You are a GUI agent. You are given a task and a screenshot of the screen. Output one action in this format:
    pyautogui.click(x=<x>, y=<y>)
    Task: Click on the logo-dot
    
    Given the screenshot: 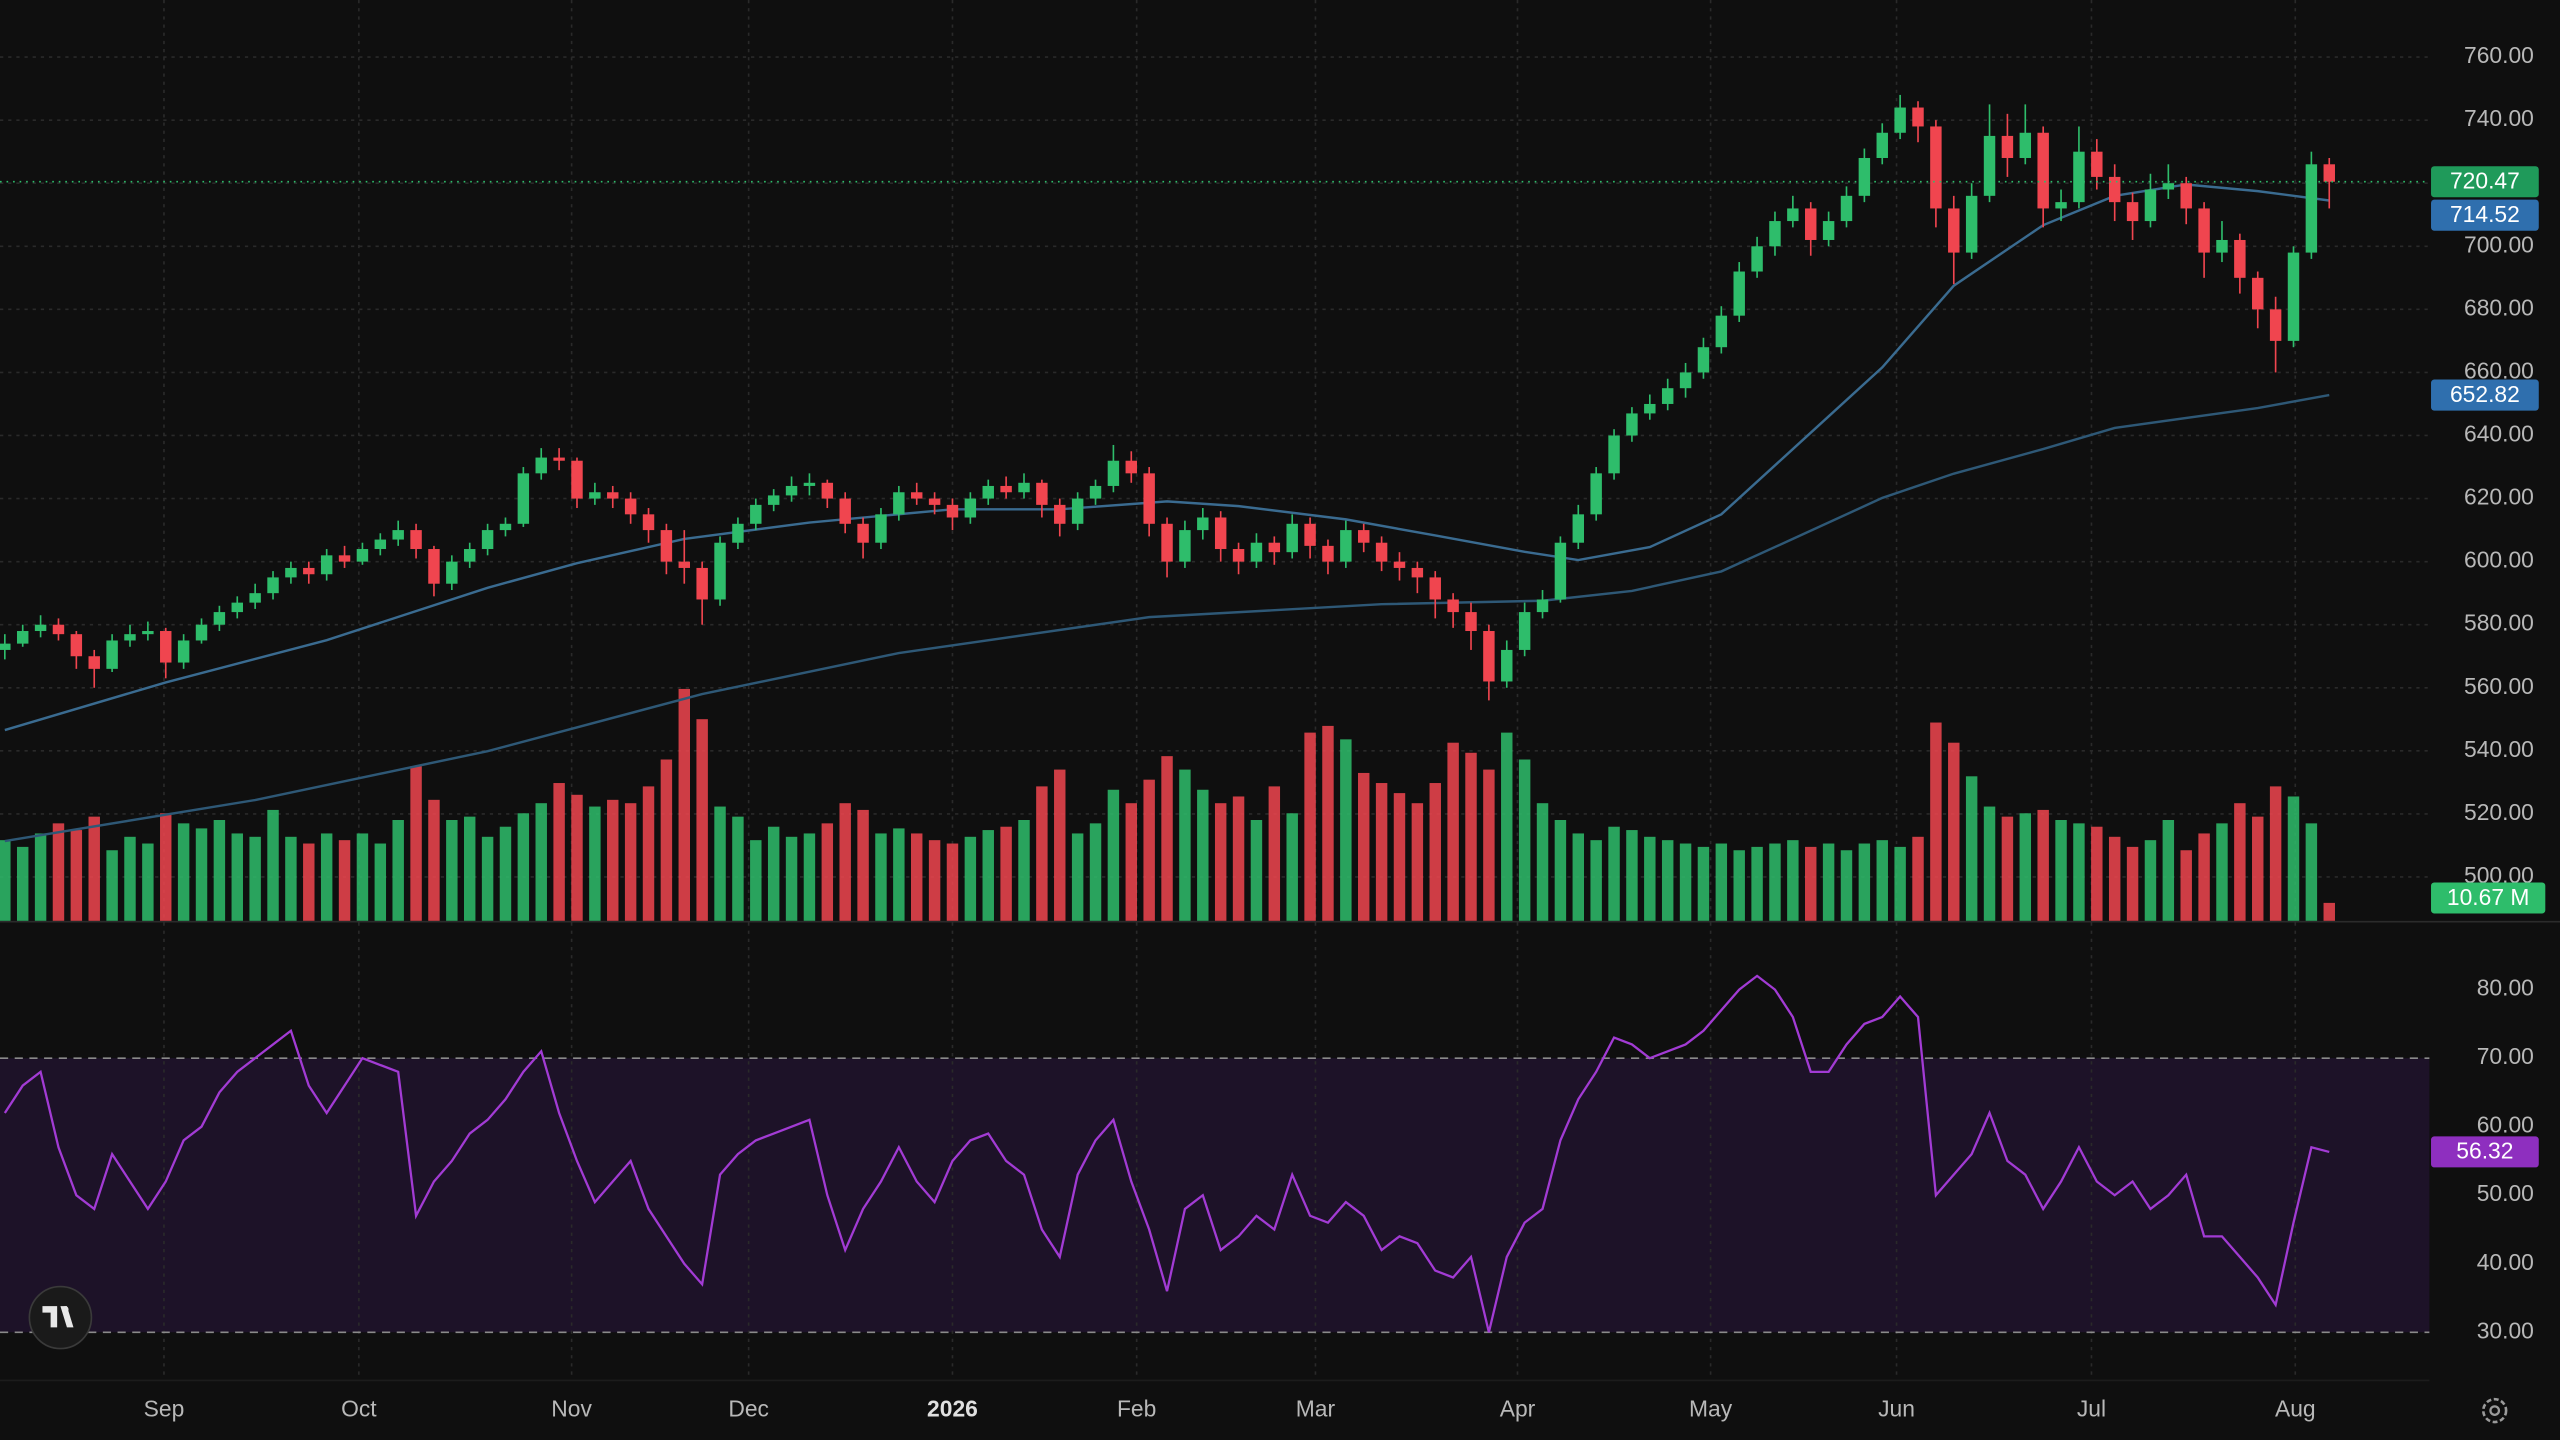 What is the action you would take?
    pyautogui.click(x=65, y=1309)
    